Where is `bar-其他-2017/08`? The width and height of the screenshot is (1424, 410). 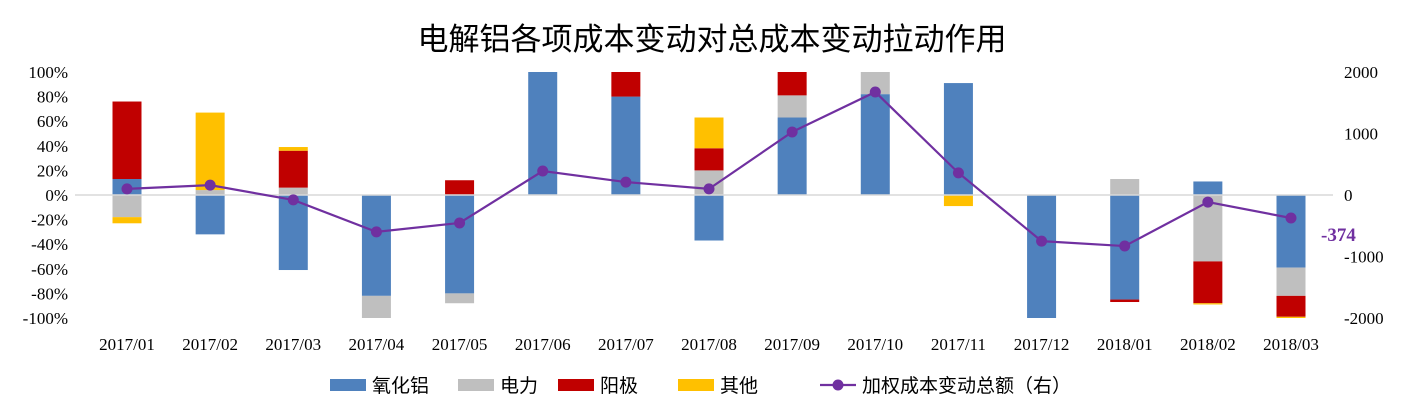 bar-其他-2017/08 is located at coordinates (709, 133).